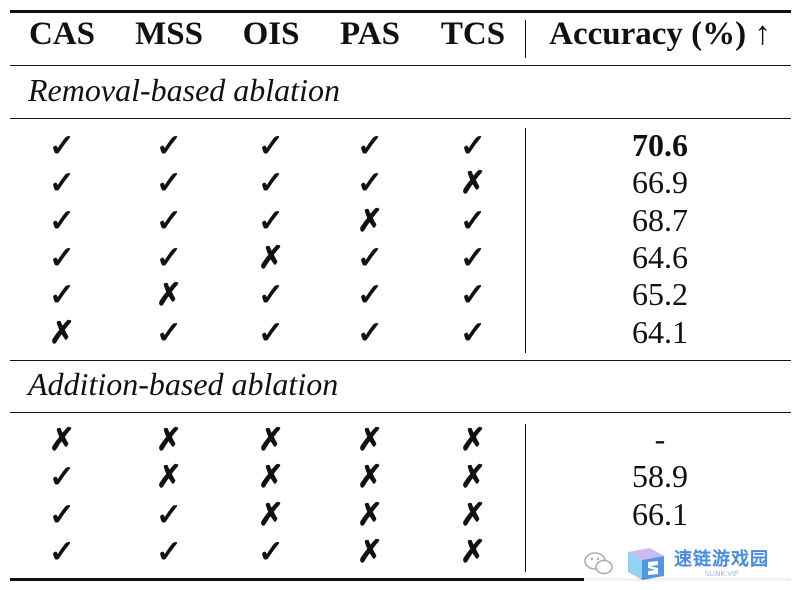 The height and width of the screenshot is (590, 801). Describe the element at coordinates (660, 34) in the screenshot. I see `column-header-accuracy: Accuracy (%) ↑` at that location.